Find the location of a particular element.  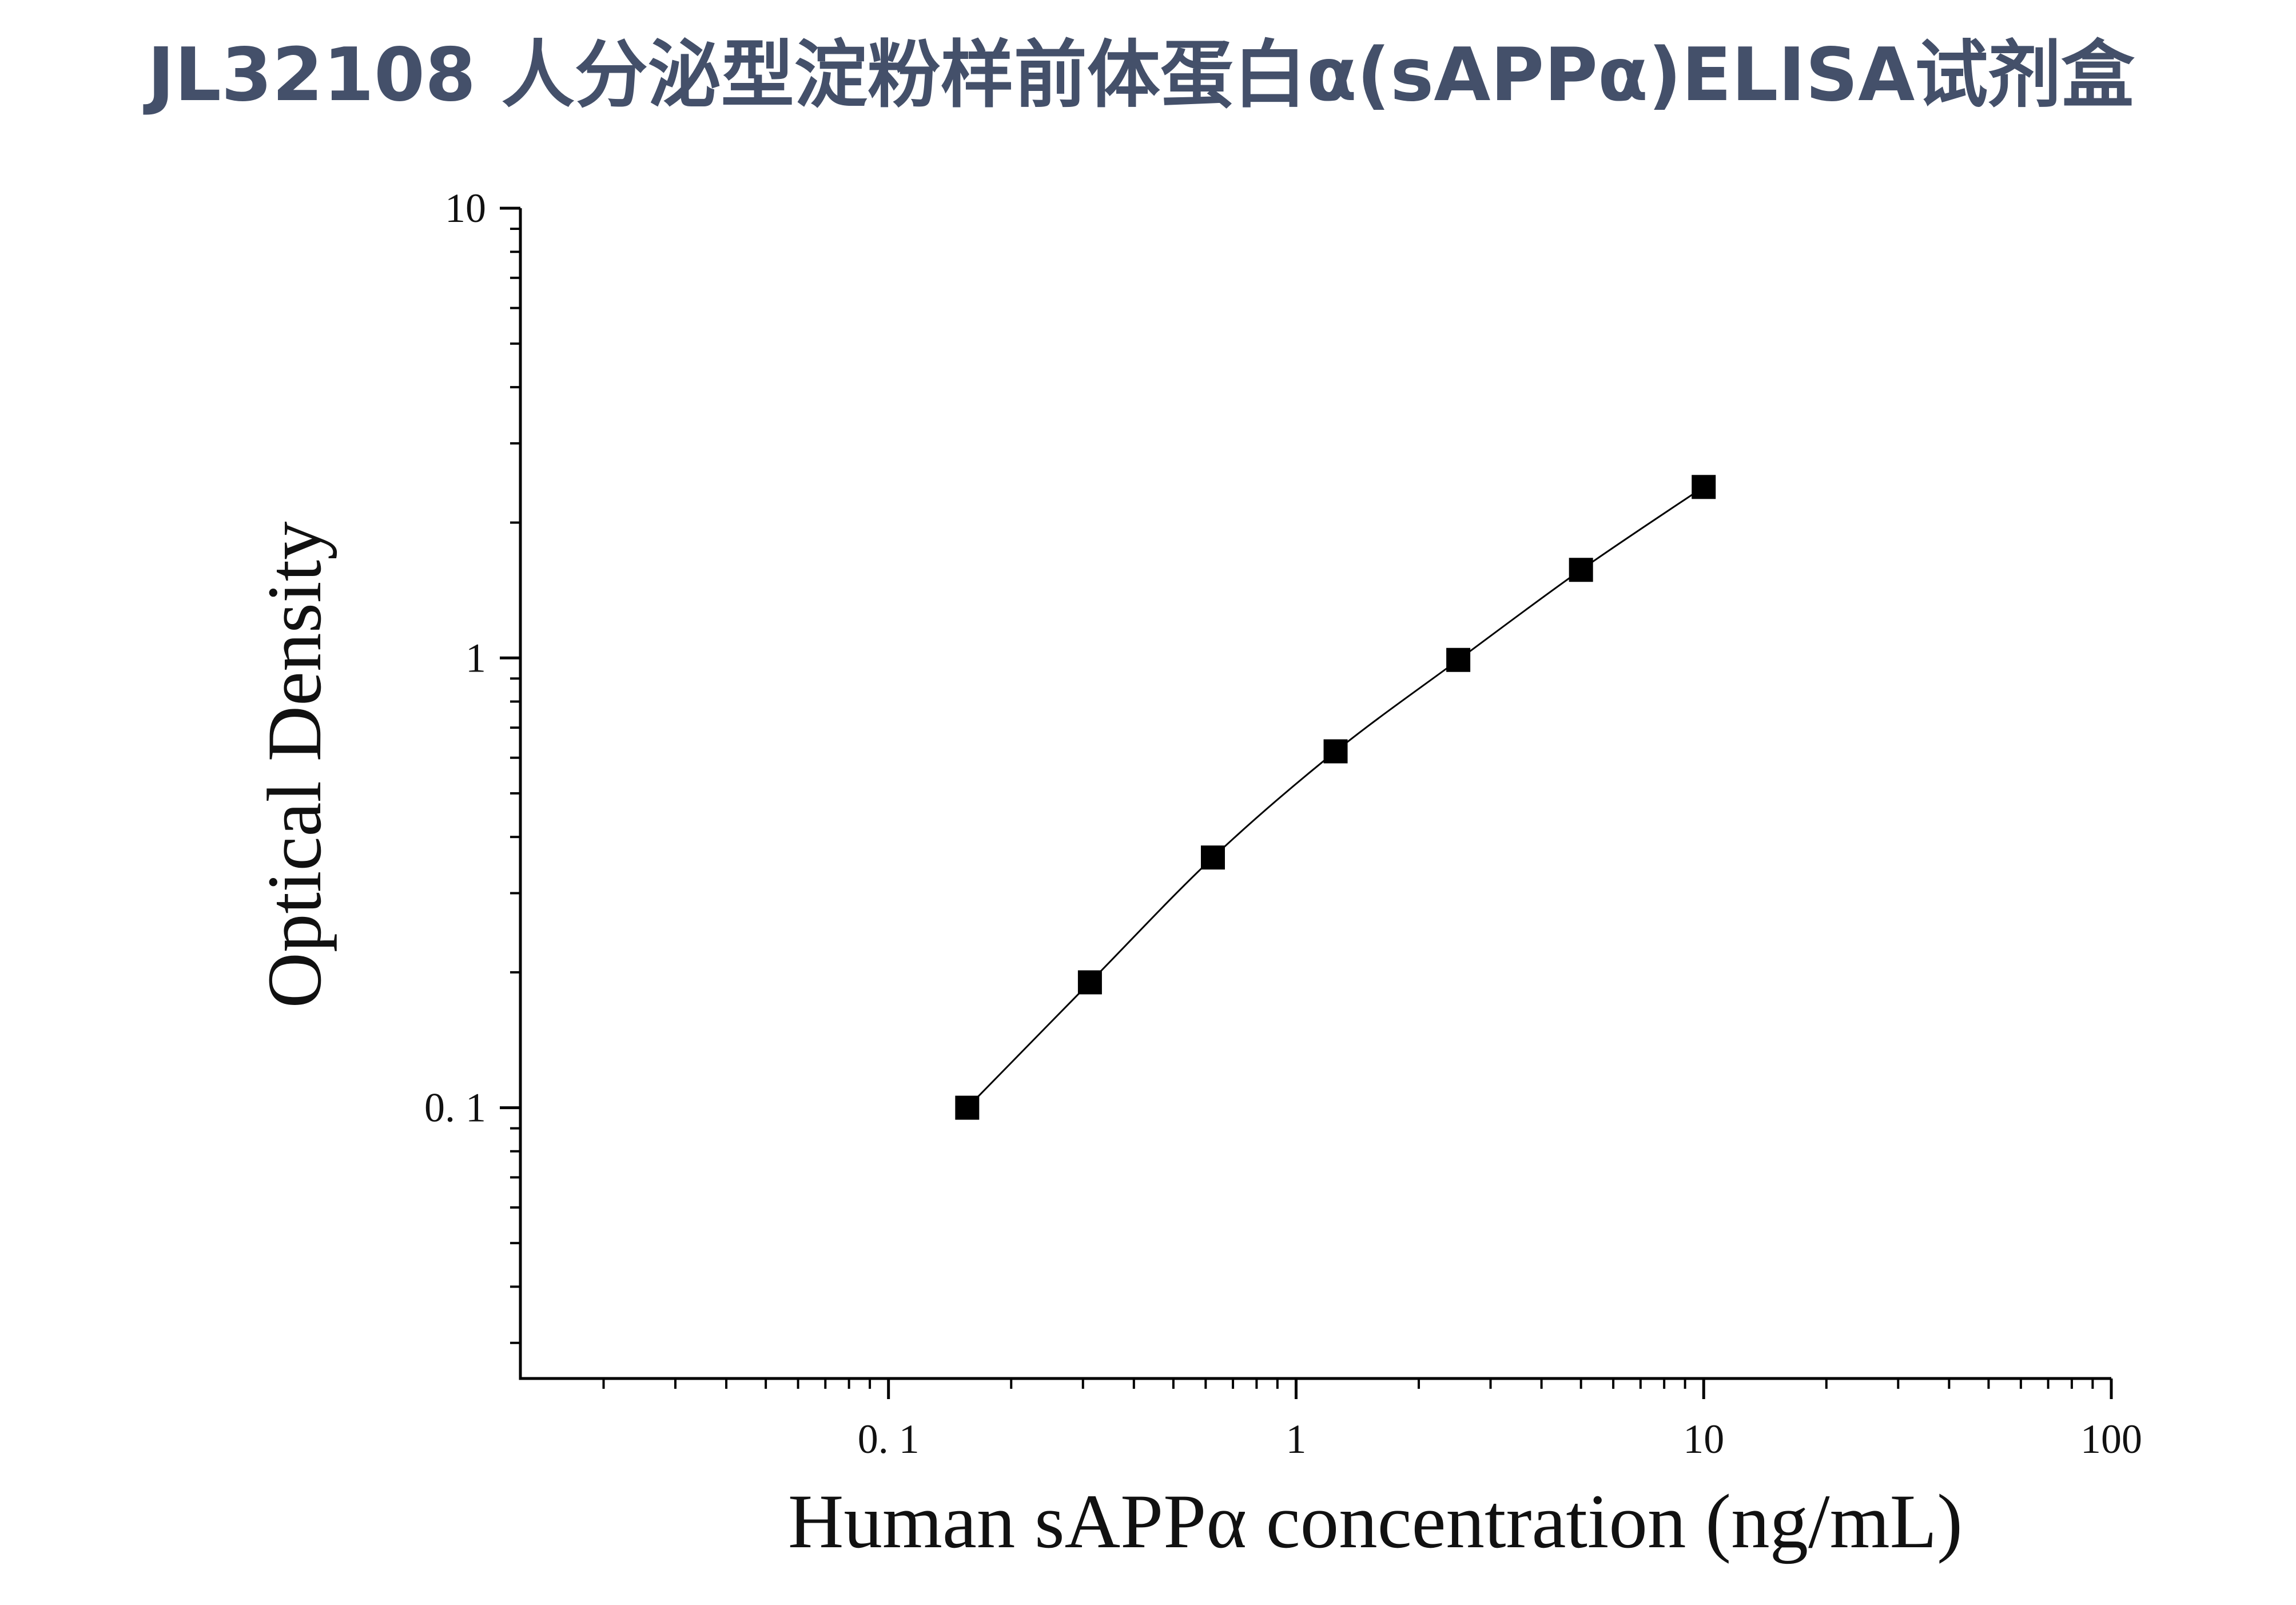

x-axis-label: Human sAPPα concentration (ng/mL) is located at coordinates (1376, 1521).